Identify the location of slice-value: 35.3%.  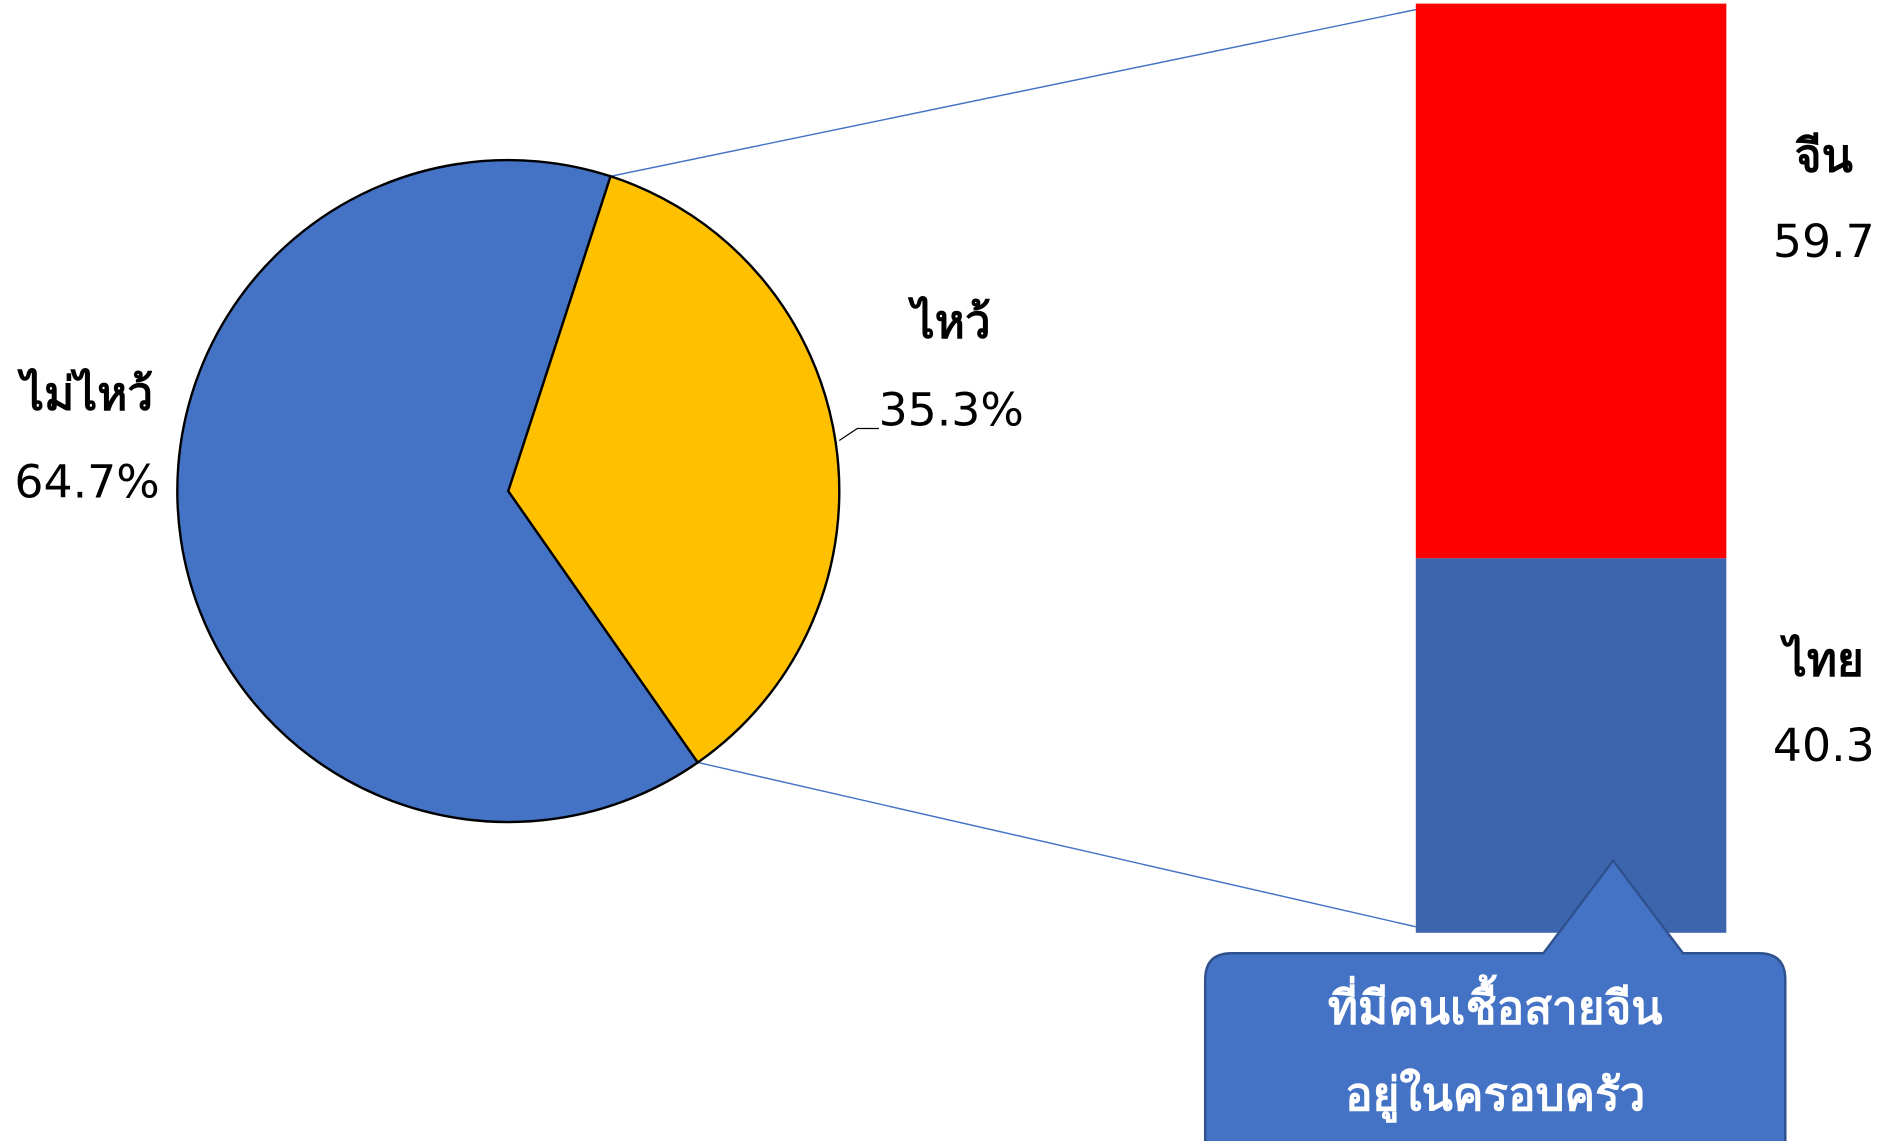
(951, 409).